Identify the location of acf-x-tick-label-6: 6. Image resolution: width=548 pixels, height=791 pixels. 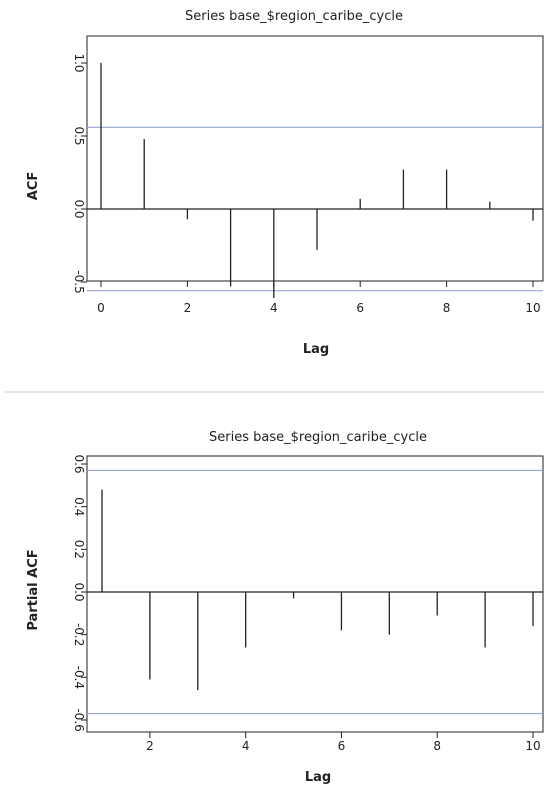
(360, 308).